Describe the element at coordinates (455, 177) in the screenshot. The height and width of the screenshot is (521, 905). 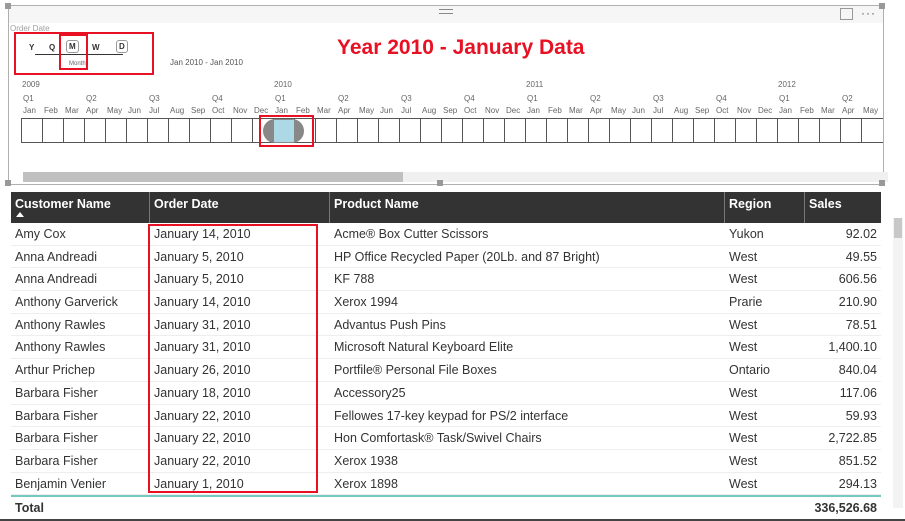
I see `horizontal-scrollbar` at that location.